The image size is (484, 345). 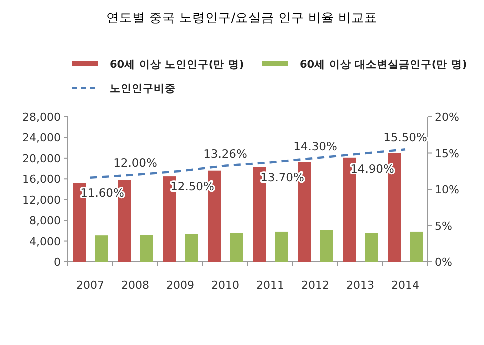 What do you see at coordinates (45, 241) in the screenshot?
I see `y-tick-label: 4,000` at bounding box center [45, 241].